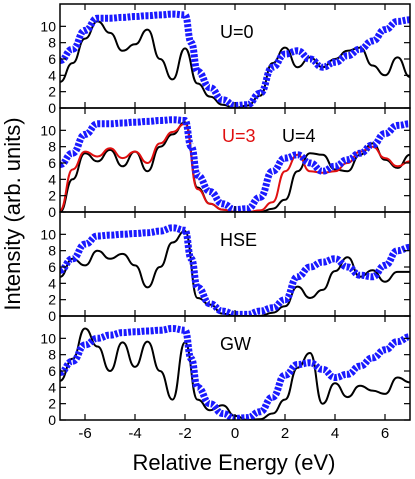 This screenshot has width=415, height=479. What do you see at coordinates (235, 433) in the screenshot?
I see `x-tick-label: 0` at bounding box center [235, 433].